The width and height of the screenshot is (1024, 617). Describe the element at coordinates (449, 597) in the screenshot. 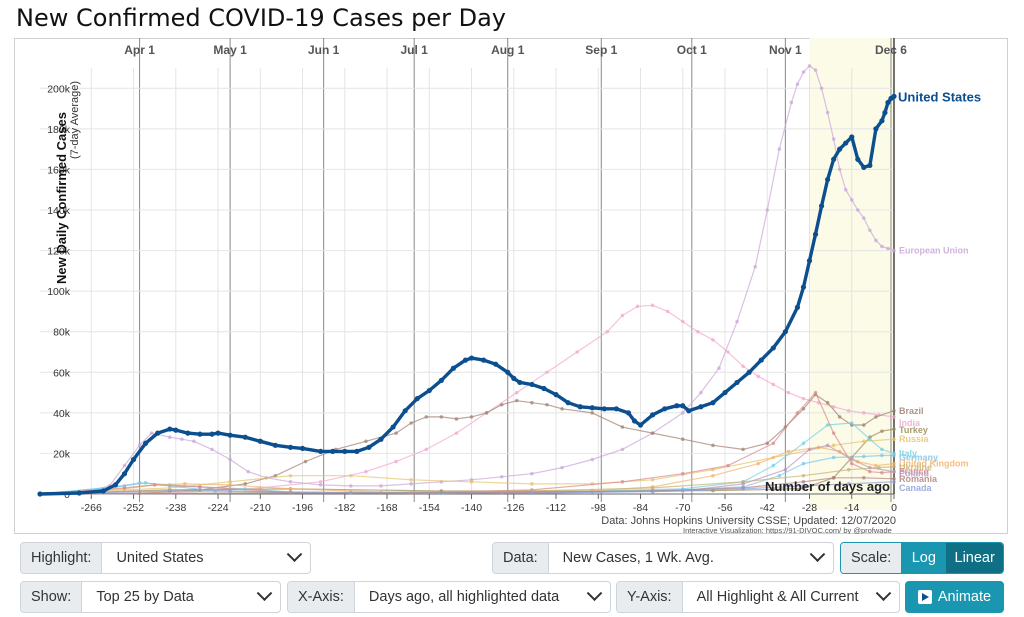

I see `x-axis-select: X-Axis: Days ago, all highlighted data` at that location.